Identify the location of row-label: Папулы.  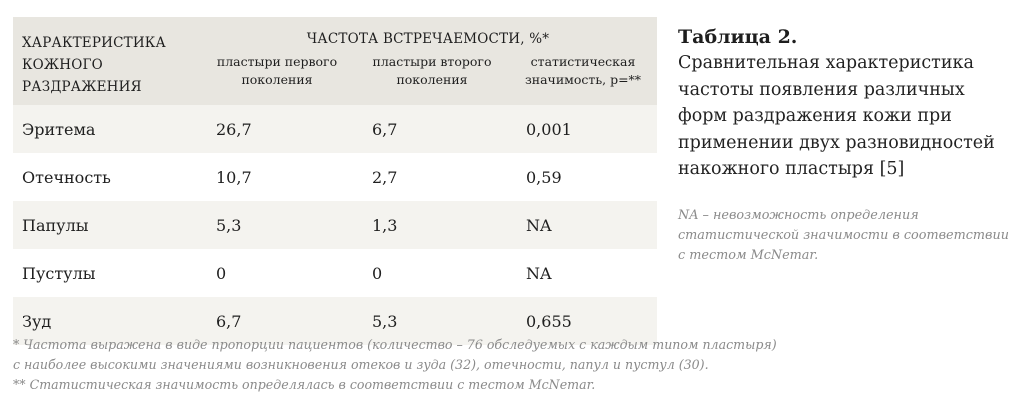
(106, 225).